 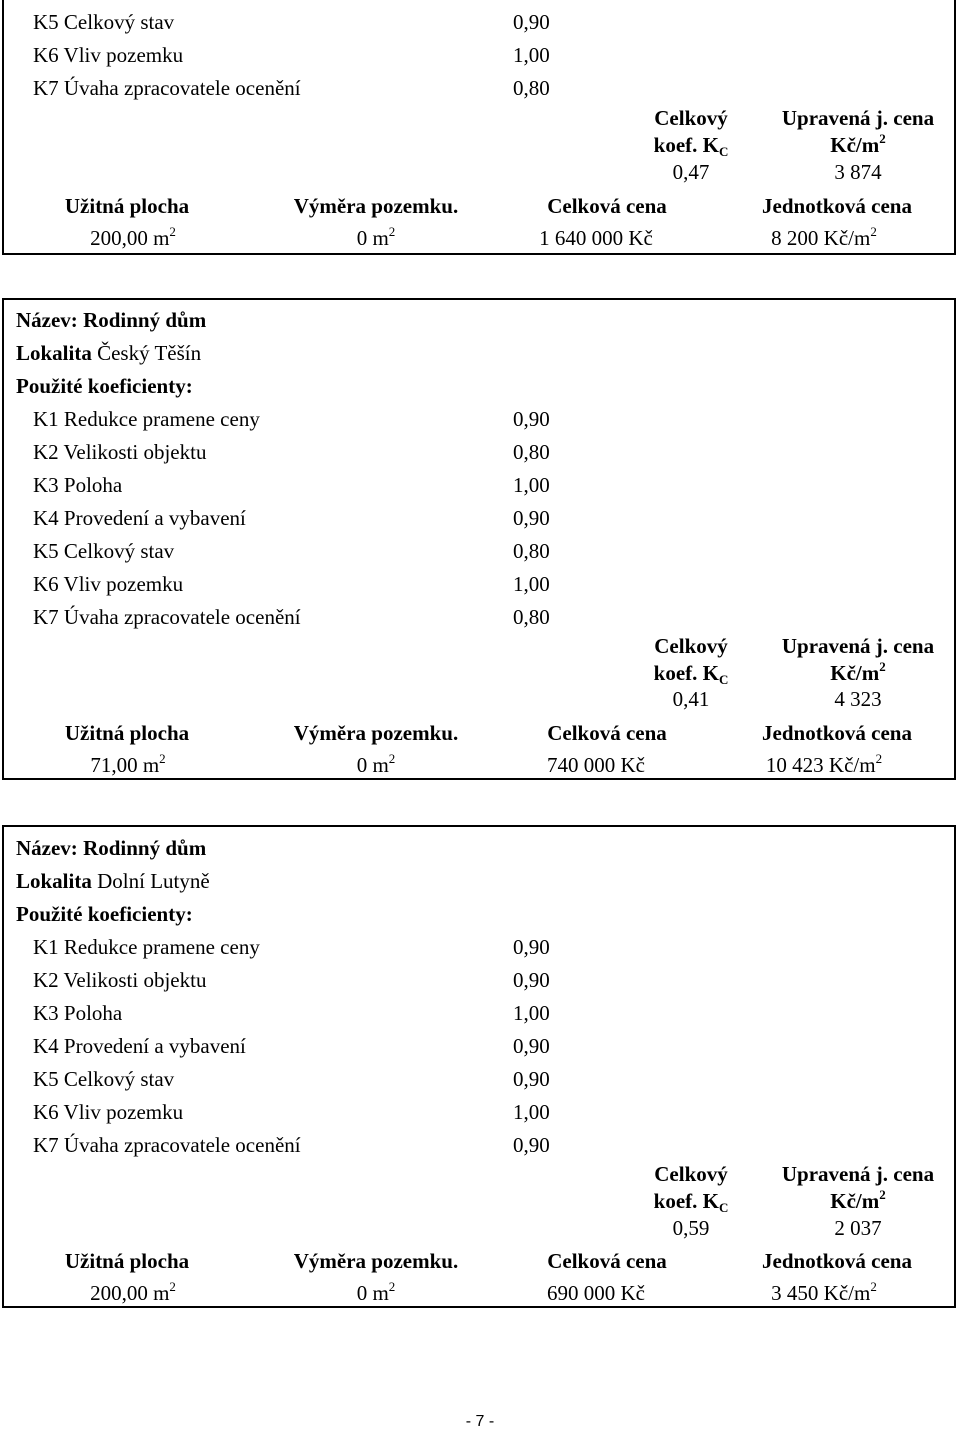 I want to click on adjusted-price-value: 4 323, so click(x=858, y=699).